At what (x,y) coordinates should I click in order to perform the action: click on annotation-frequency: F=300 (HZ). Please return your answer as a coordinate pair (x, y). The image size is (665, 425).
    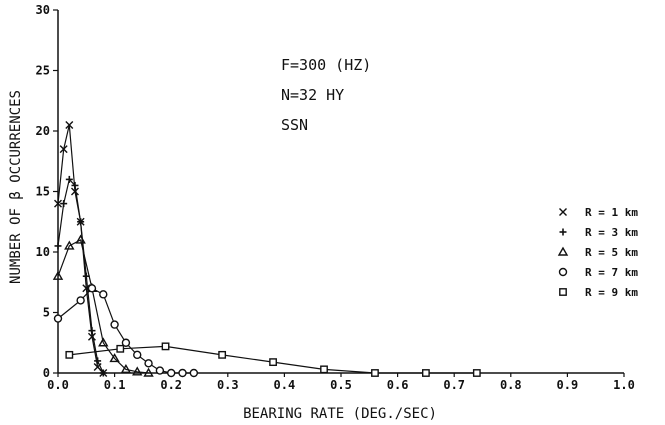
    Looking at the image, I should click on (326, 65).